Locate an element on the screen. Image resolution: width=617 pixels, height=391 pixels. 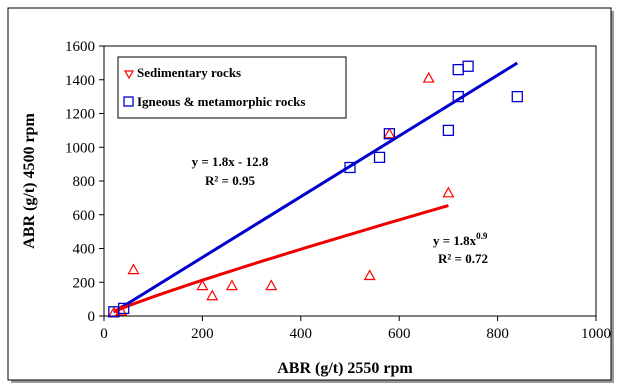
y-tick-label: 0 is located at coordinates (92, 317).